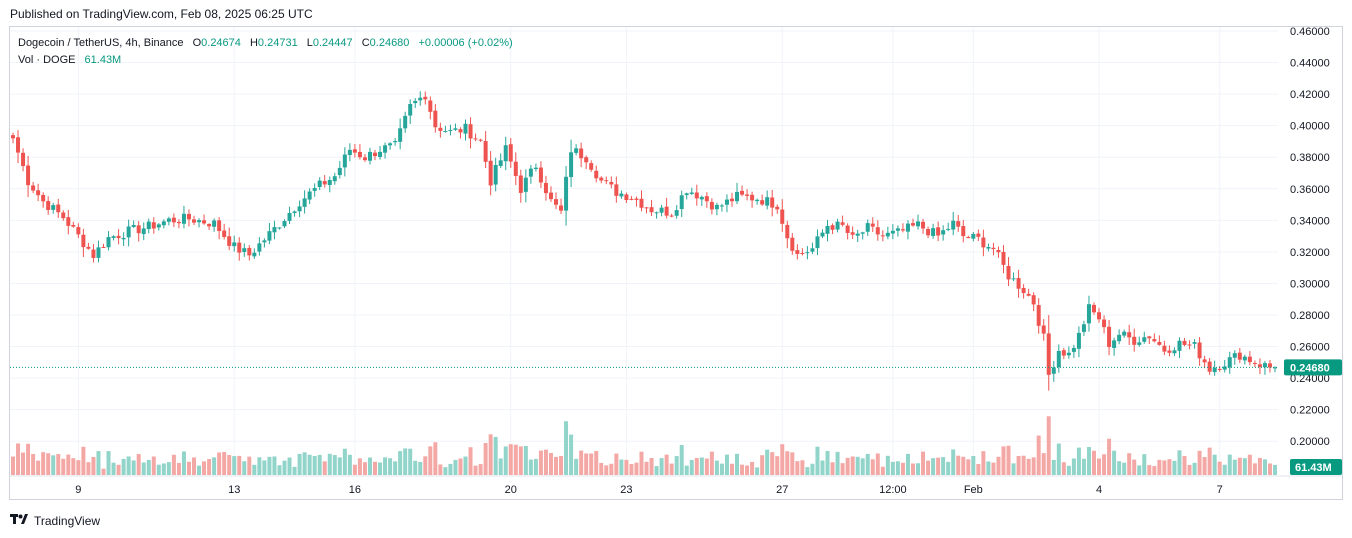 The height and width of the screenshot is (538, 1352). Describe the element at coordinates (626, 490) in the screenshot. I see `time-tick-label: 23` at that location.